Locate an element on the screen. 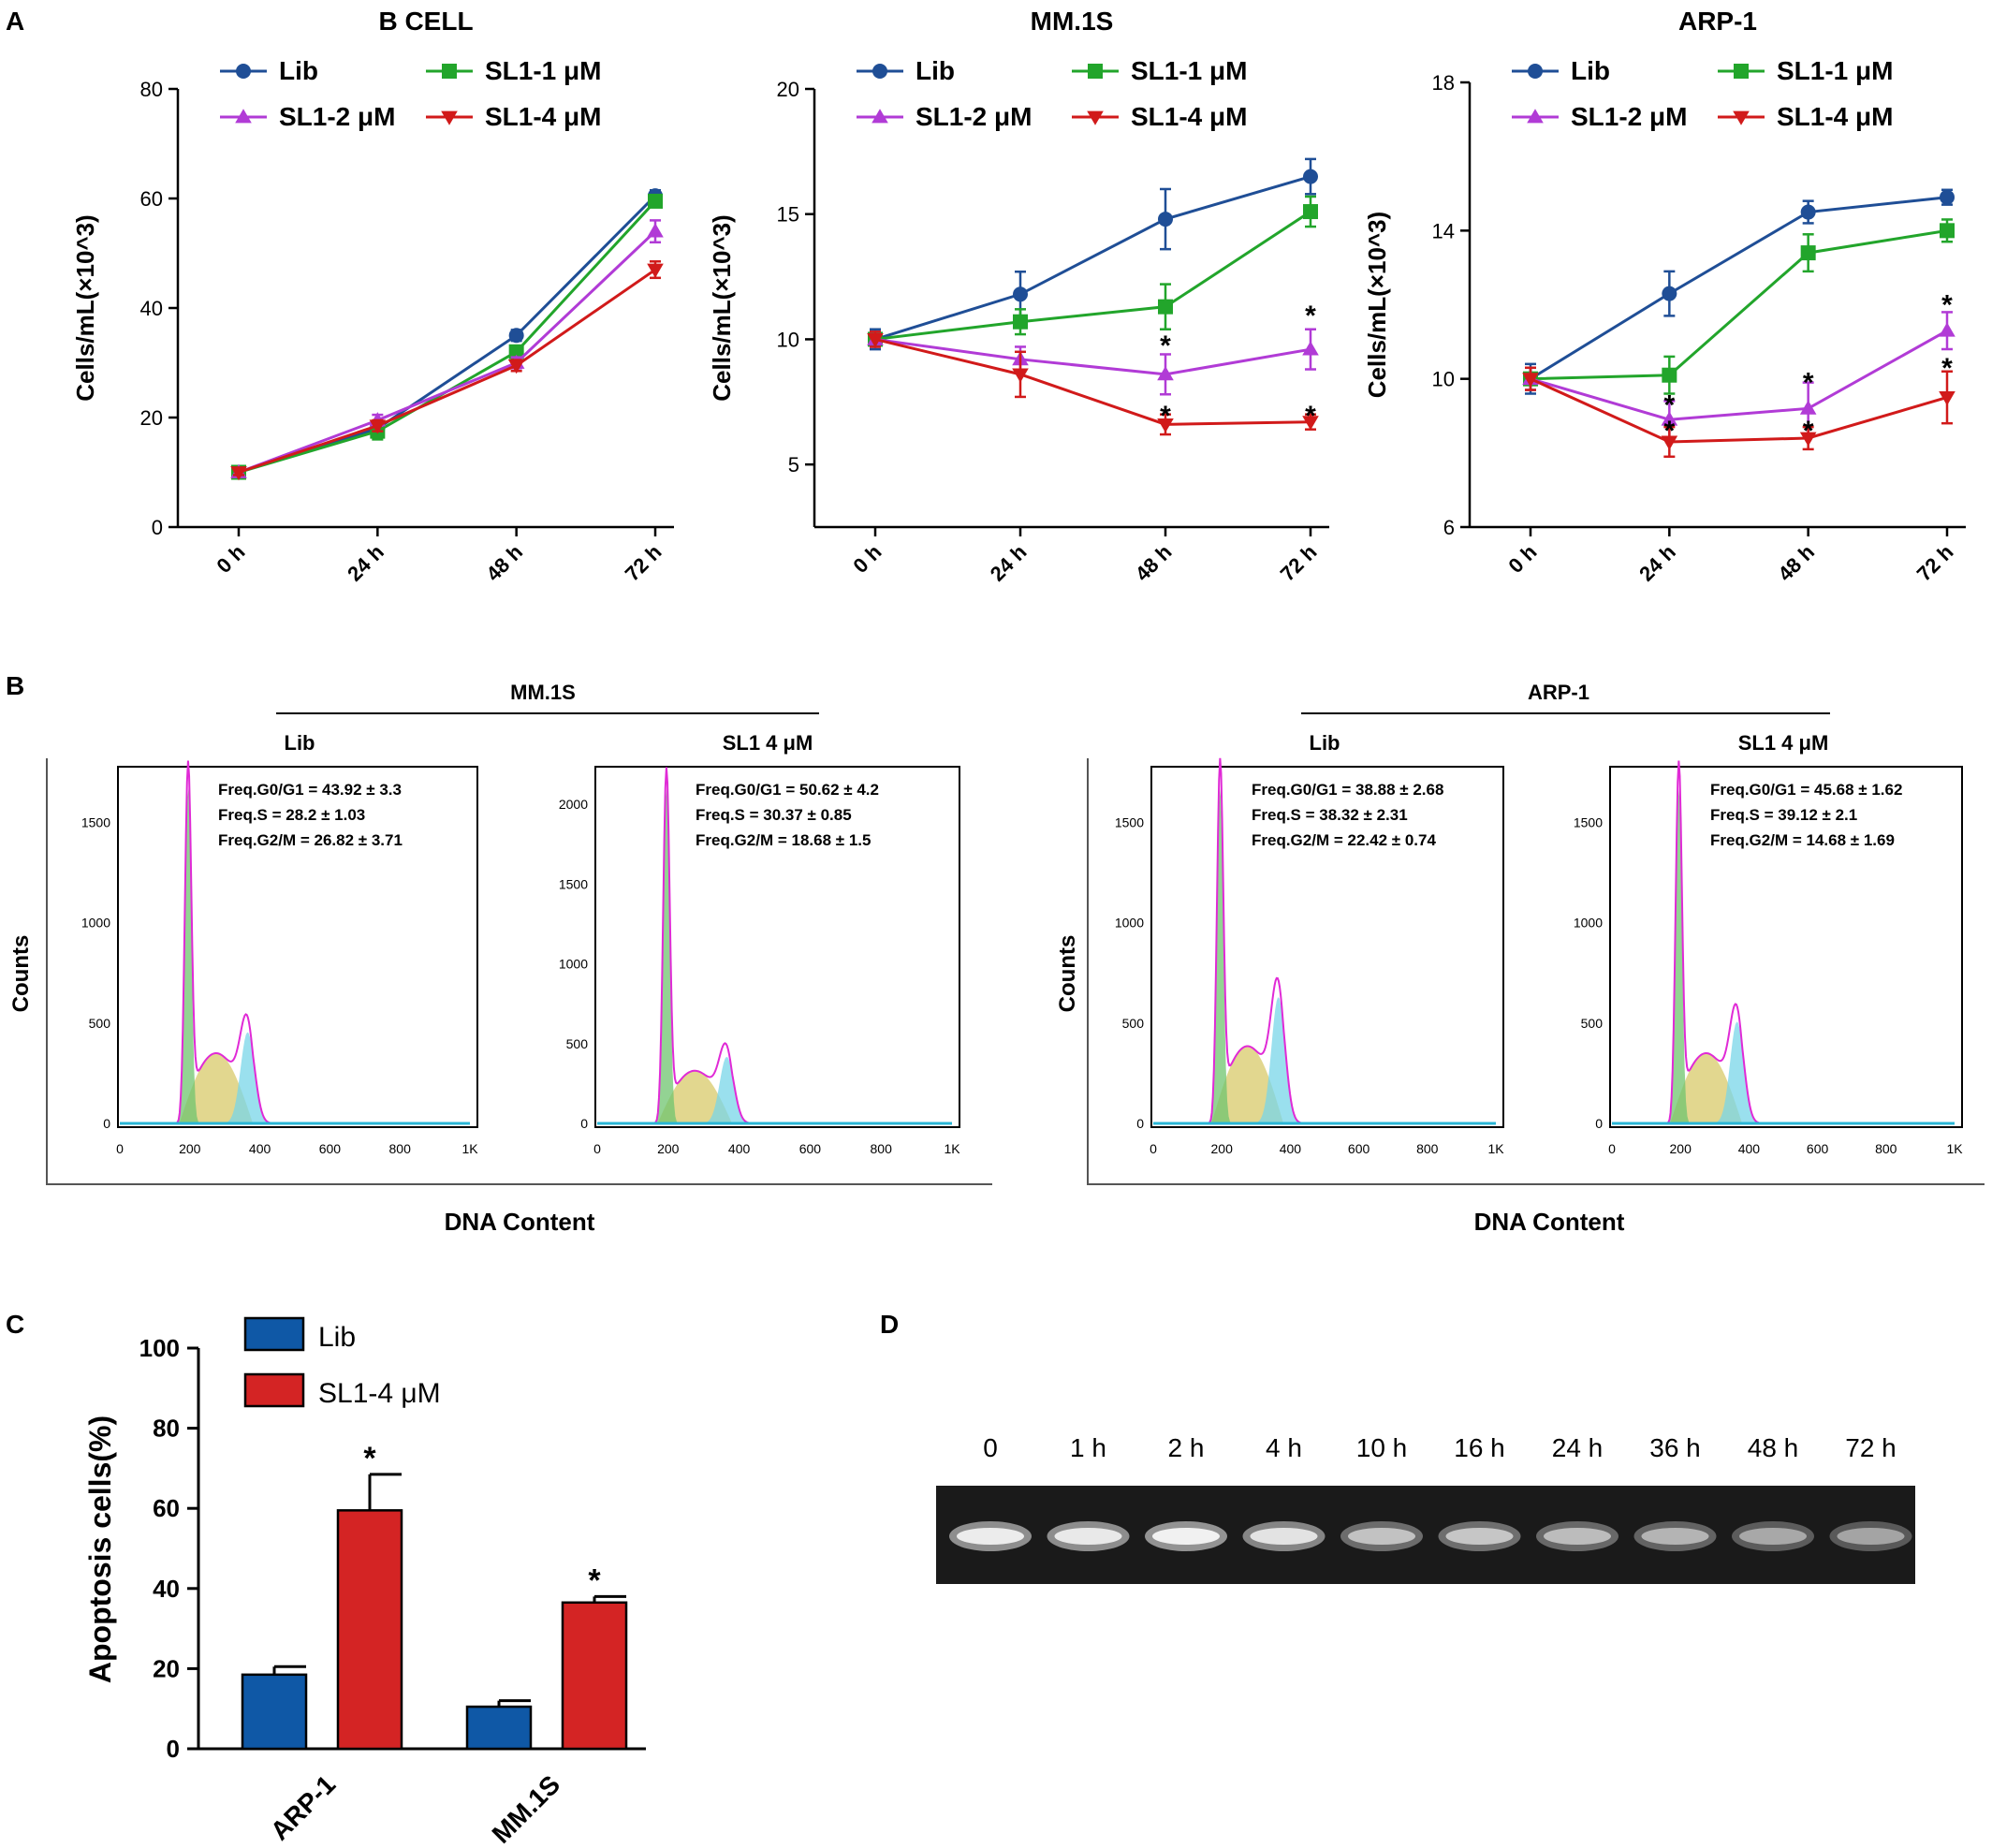 This screenshot has width=1992, height=1848. lane-label: 1 h is located at coordinates (1088, 1447).